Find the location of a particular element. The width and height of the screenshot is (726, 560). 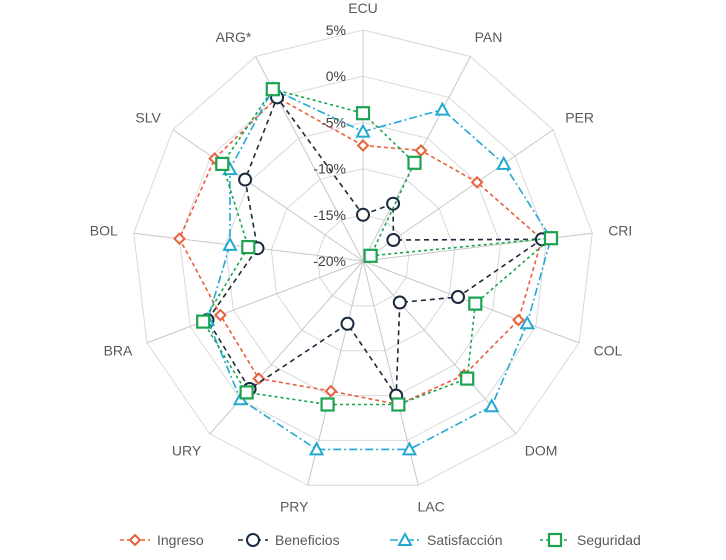

tick-label: -10% is located at coordinates (329, 169).